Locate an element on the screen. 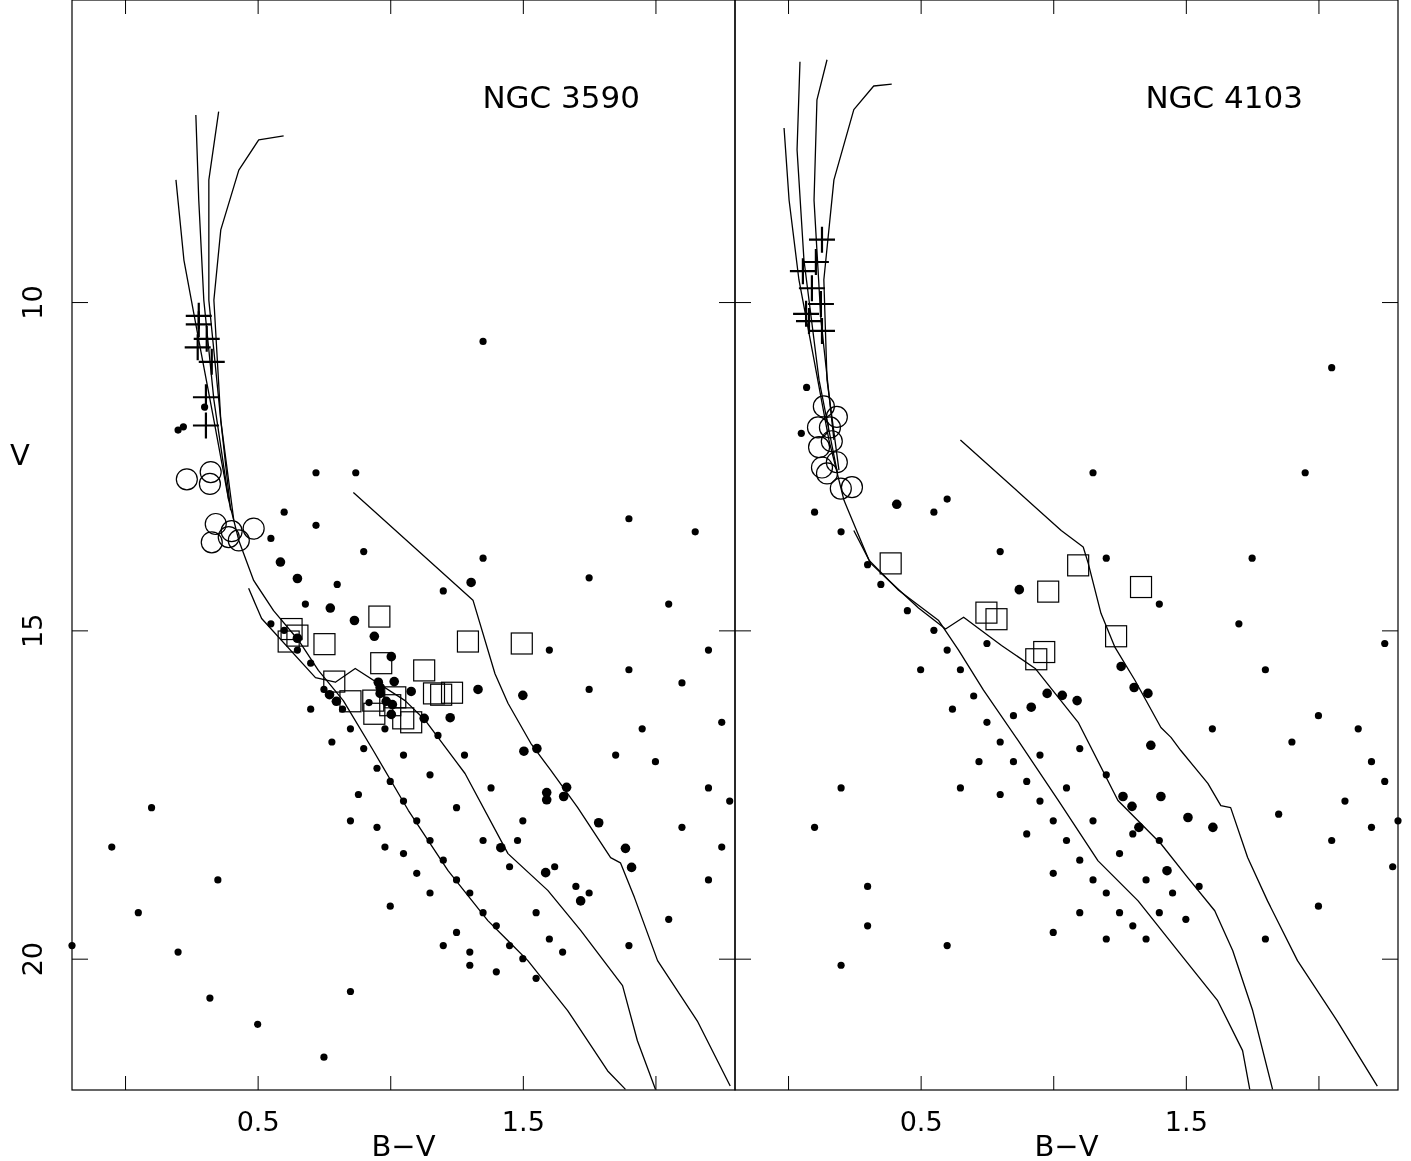  y-tick-label: 10 is located at coordinates (32, 302).